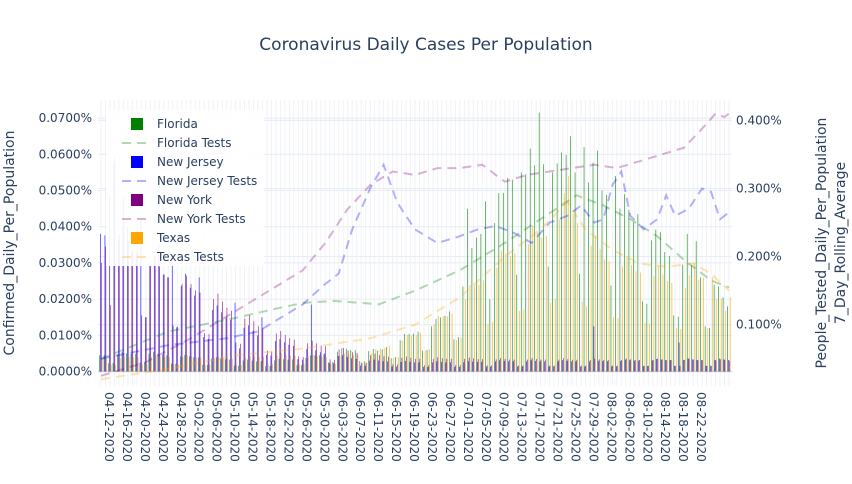 The image size is (852, 484). I want to click on legend-item-florida: Florida, so click(164, 124).